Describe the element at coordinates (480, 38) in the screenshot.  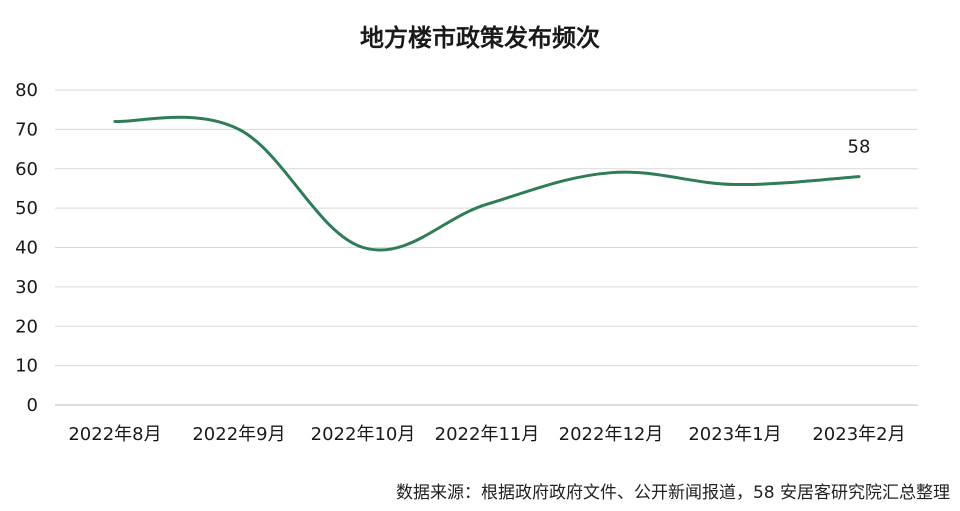
I see `chart-title: 地方楼市政策发布频次` at that location.